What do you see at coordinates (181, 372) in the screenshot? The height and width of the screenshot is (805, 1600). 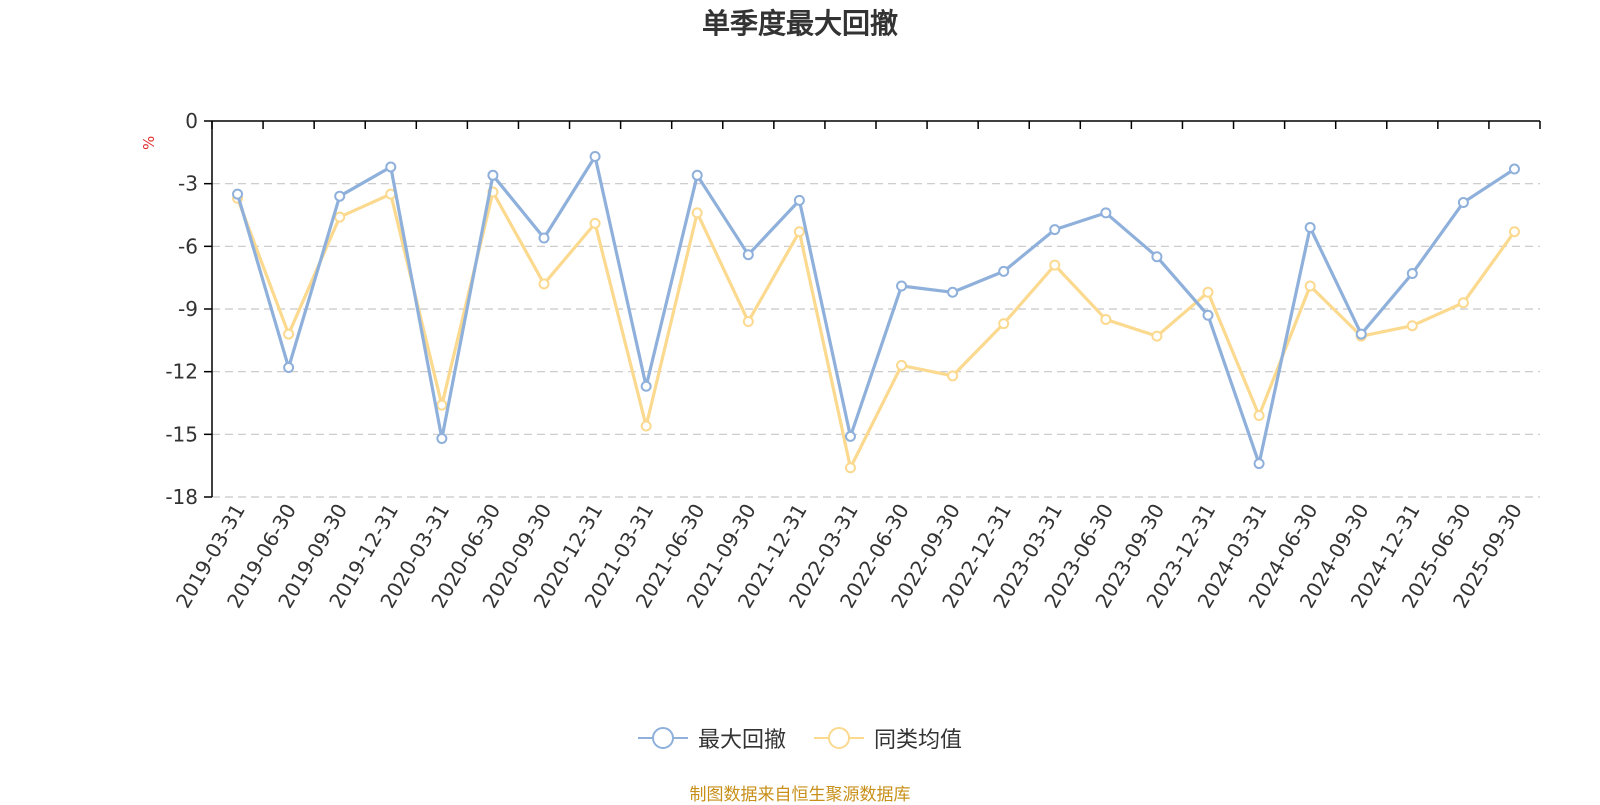 I see `y-tick-label: -12` at bounding box center [181, 372].